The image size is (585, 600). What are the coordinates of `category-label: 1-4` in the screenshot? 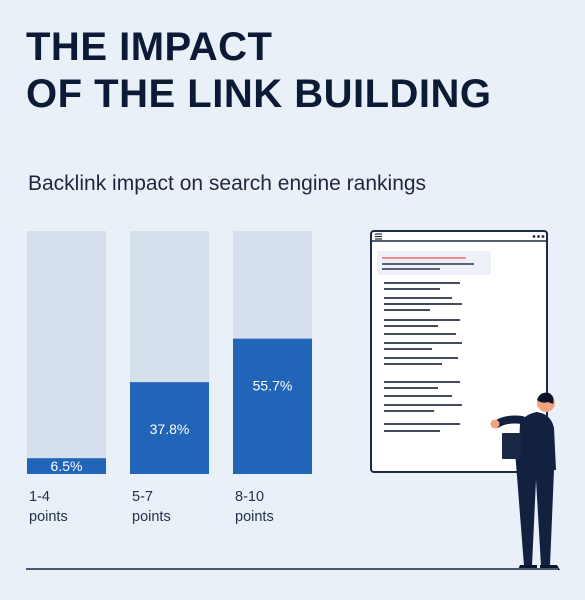 It's located at (39, 497).